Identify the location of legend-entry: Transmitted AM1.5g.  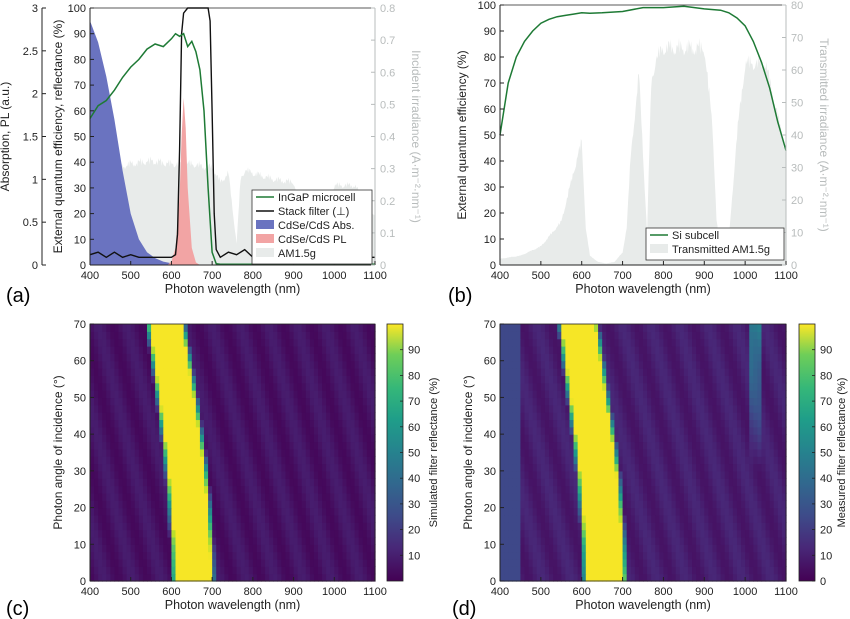
(721, 250).